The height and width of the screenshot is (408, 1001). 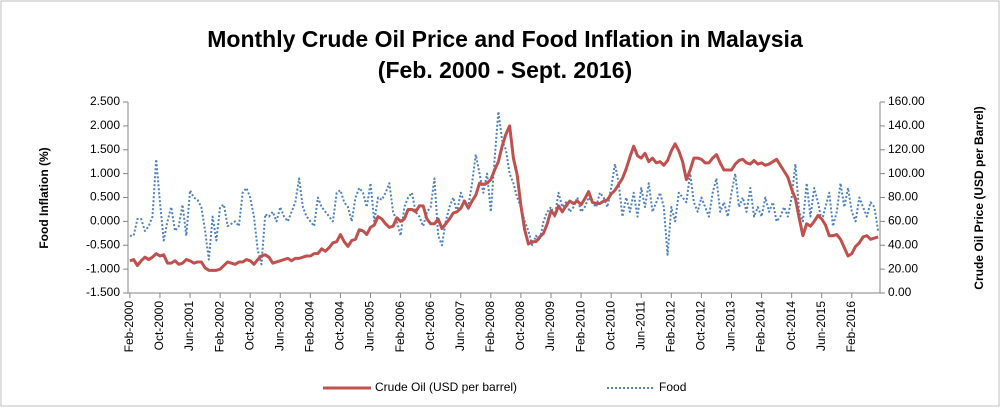 What do you see at coordinates (580, 327) in the screenshot?
I see `x-tick-label: Feb-2010` at bounding box center [580, 327].